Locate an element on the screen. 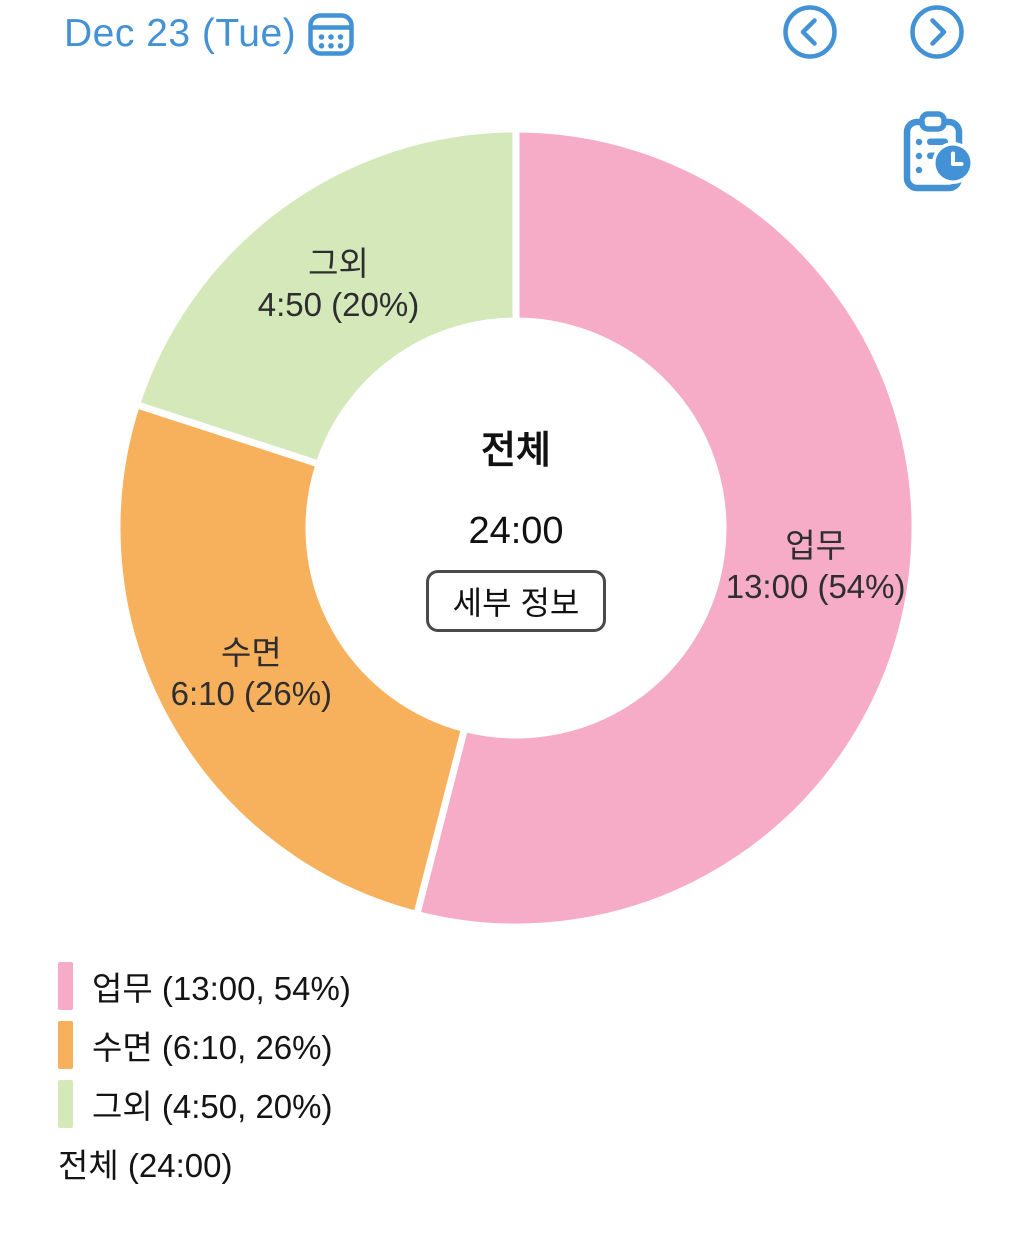  legend-swatch-sleep is located at coordinates (65, 1045).